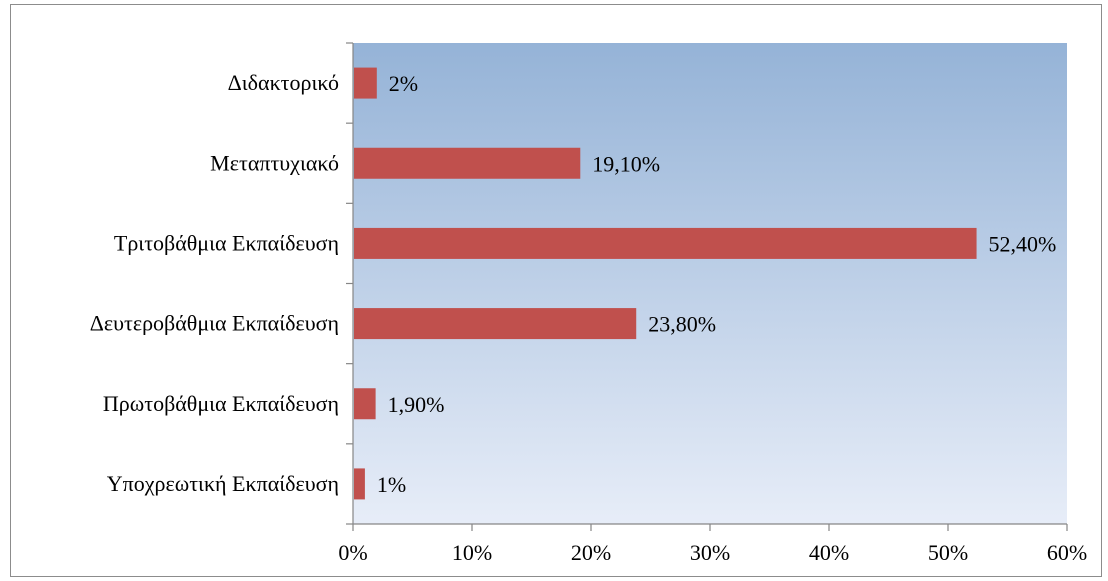  I want to click on x-tick-label: 10%, so click(472, 552).